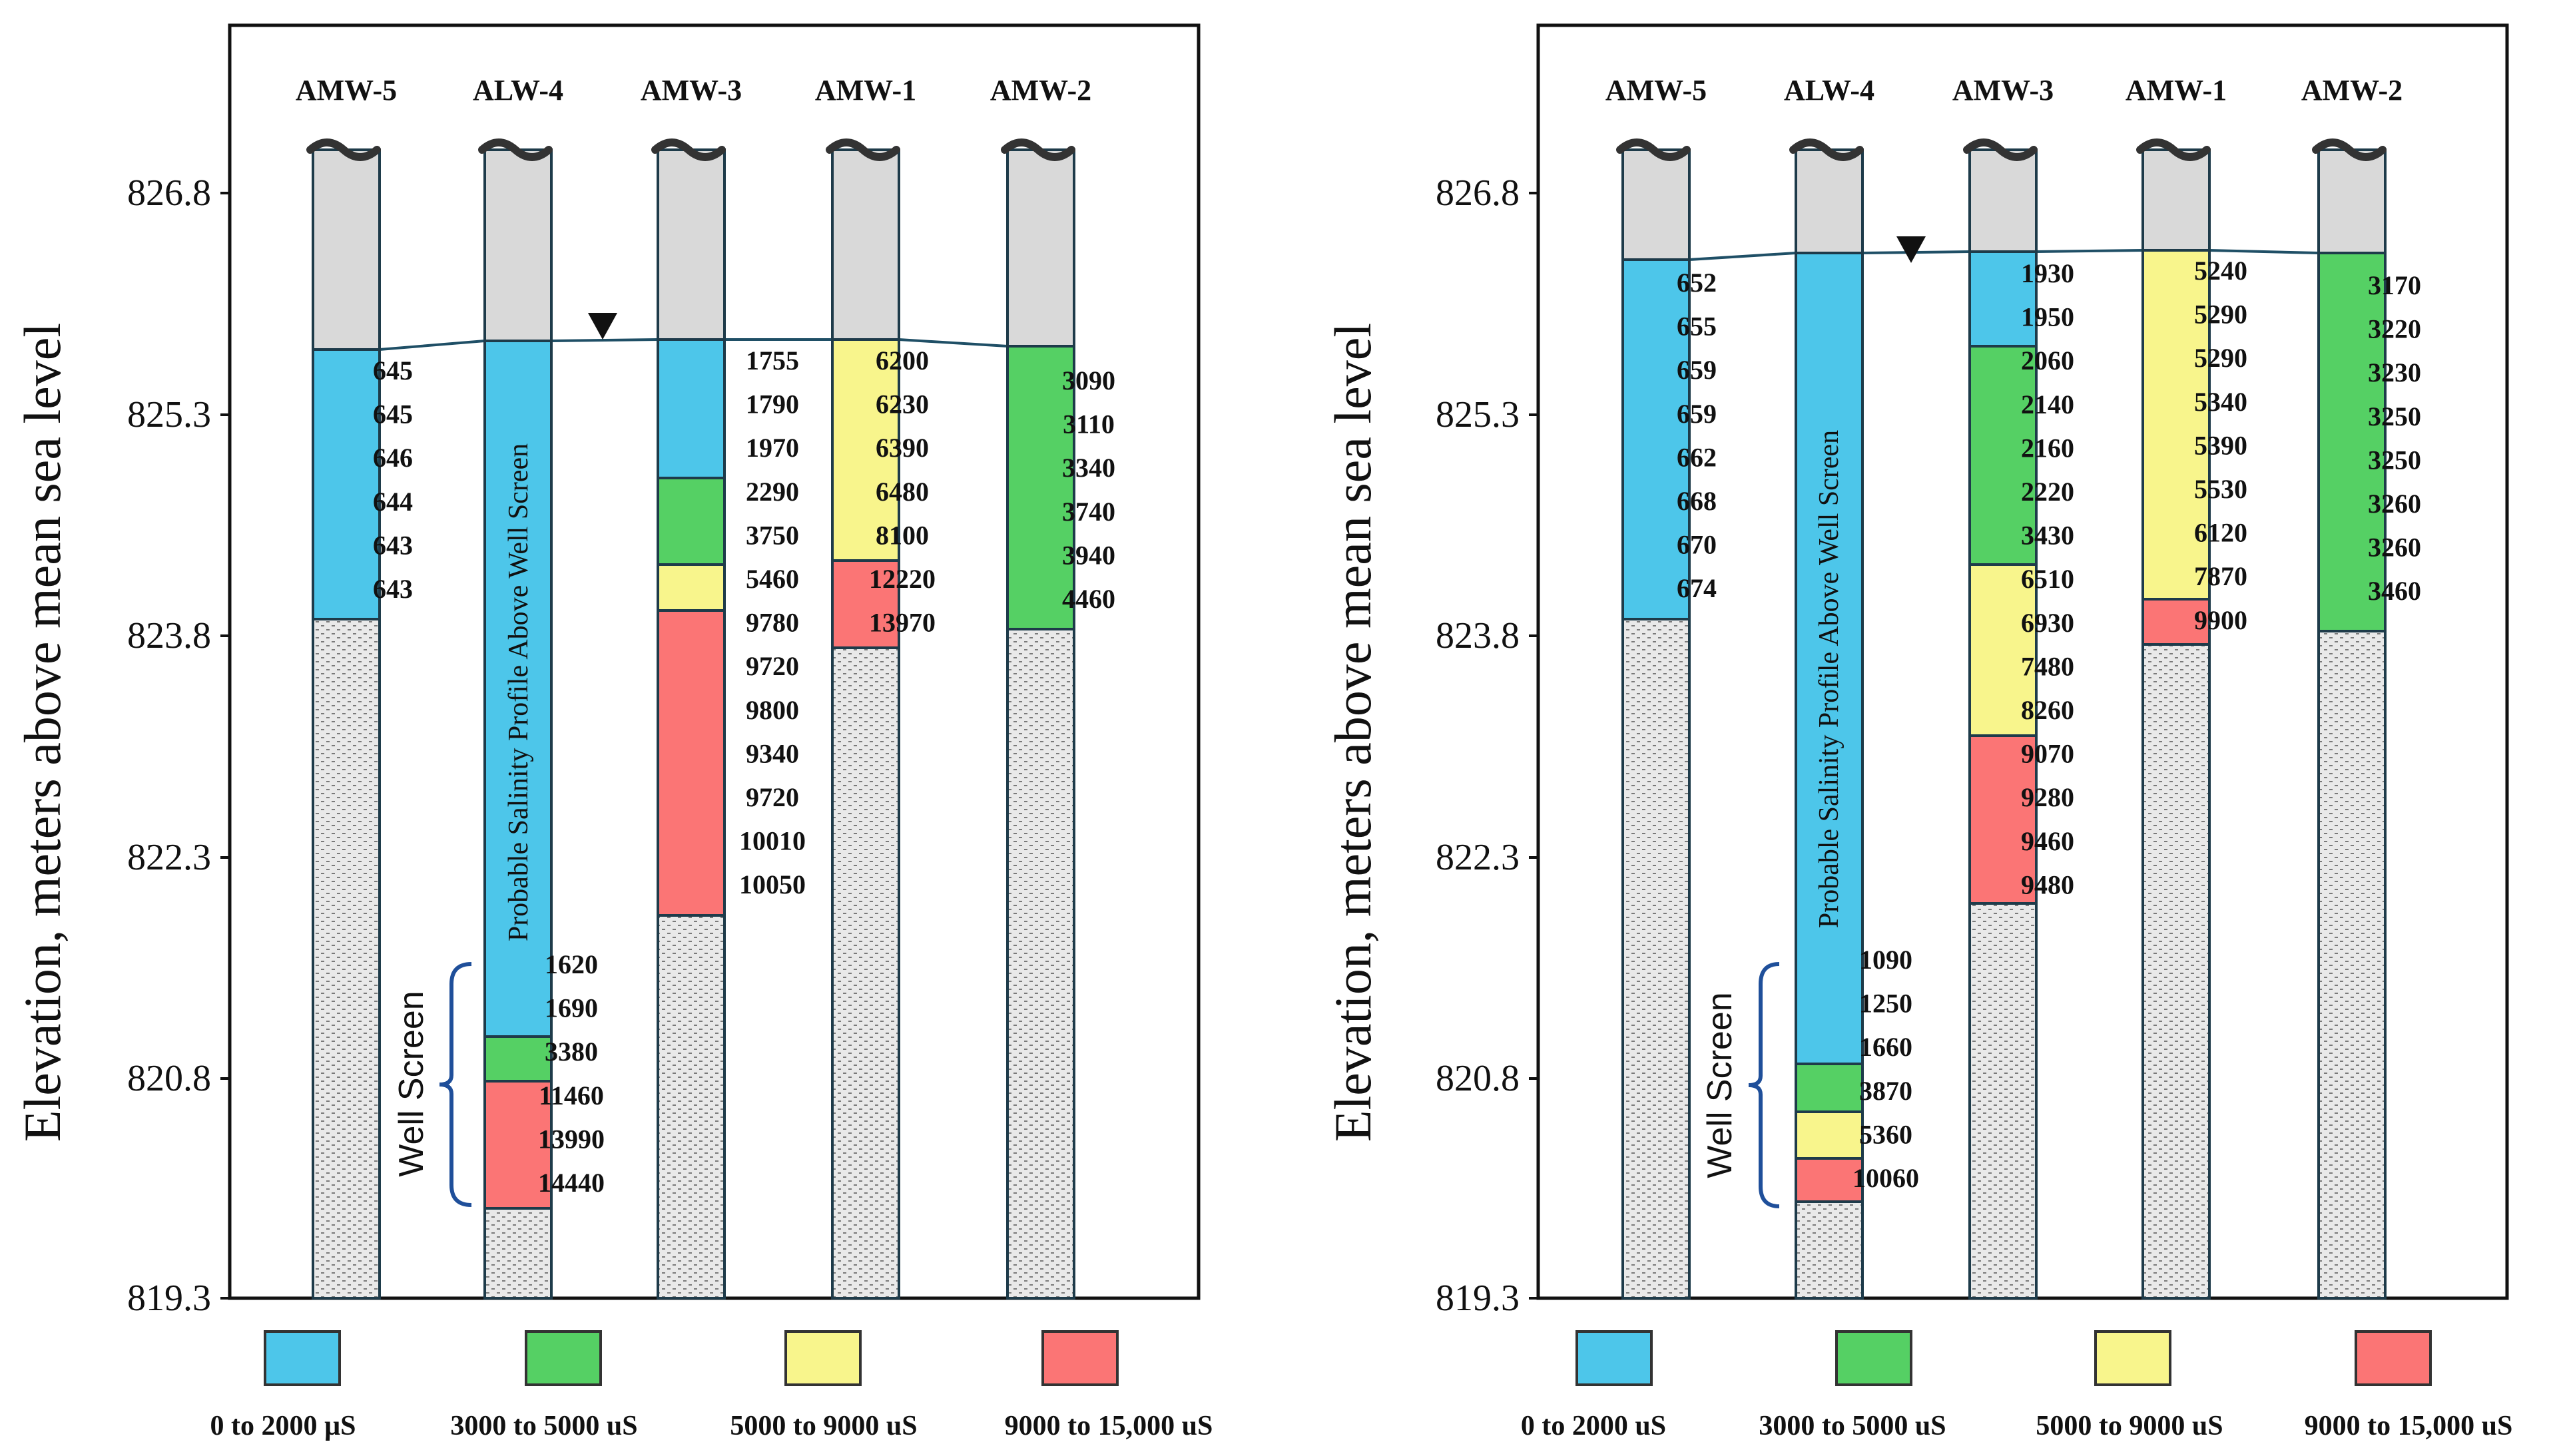 The image size is (2557, 1456). I want to click on conductivity-value: 9460, so click(2047, 841).